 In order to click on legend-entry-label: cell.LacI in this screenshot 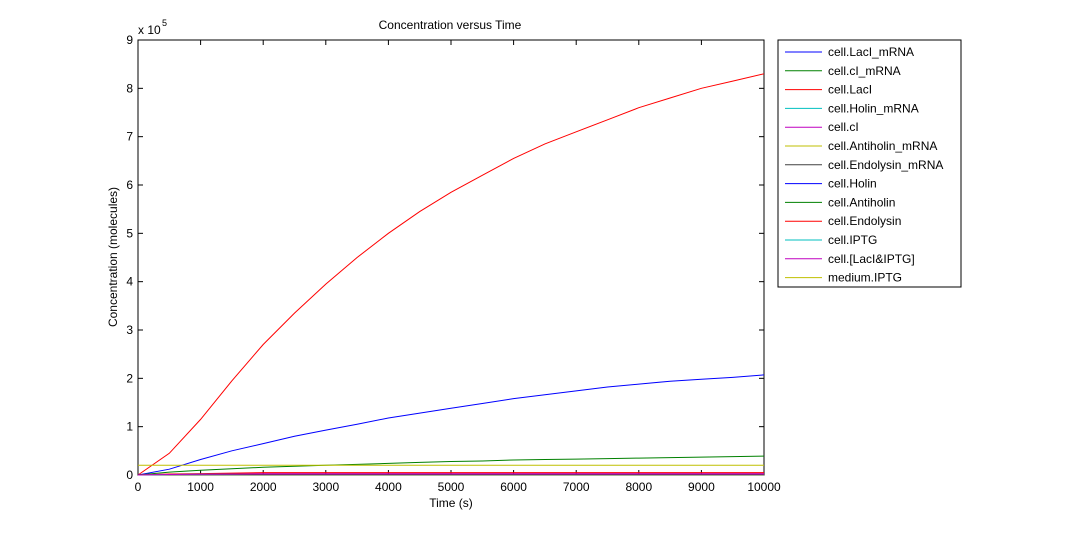, I will do `click(850, 90)`.